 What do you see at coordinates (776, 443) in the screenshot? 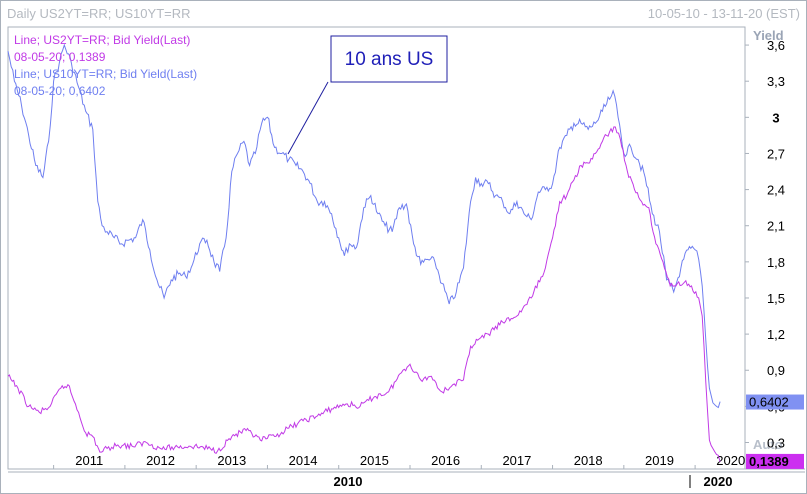
I see `y-tick-label: 0,3` at bounding box center [776, 443].